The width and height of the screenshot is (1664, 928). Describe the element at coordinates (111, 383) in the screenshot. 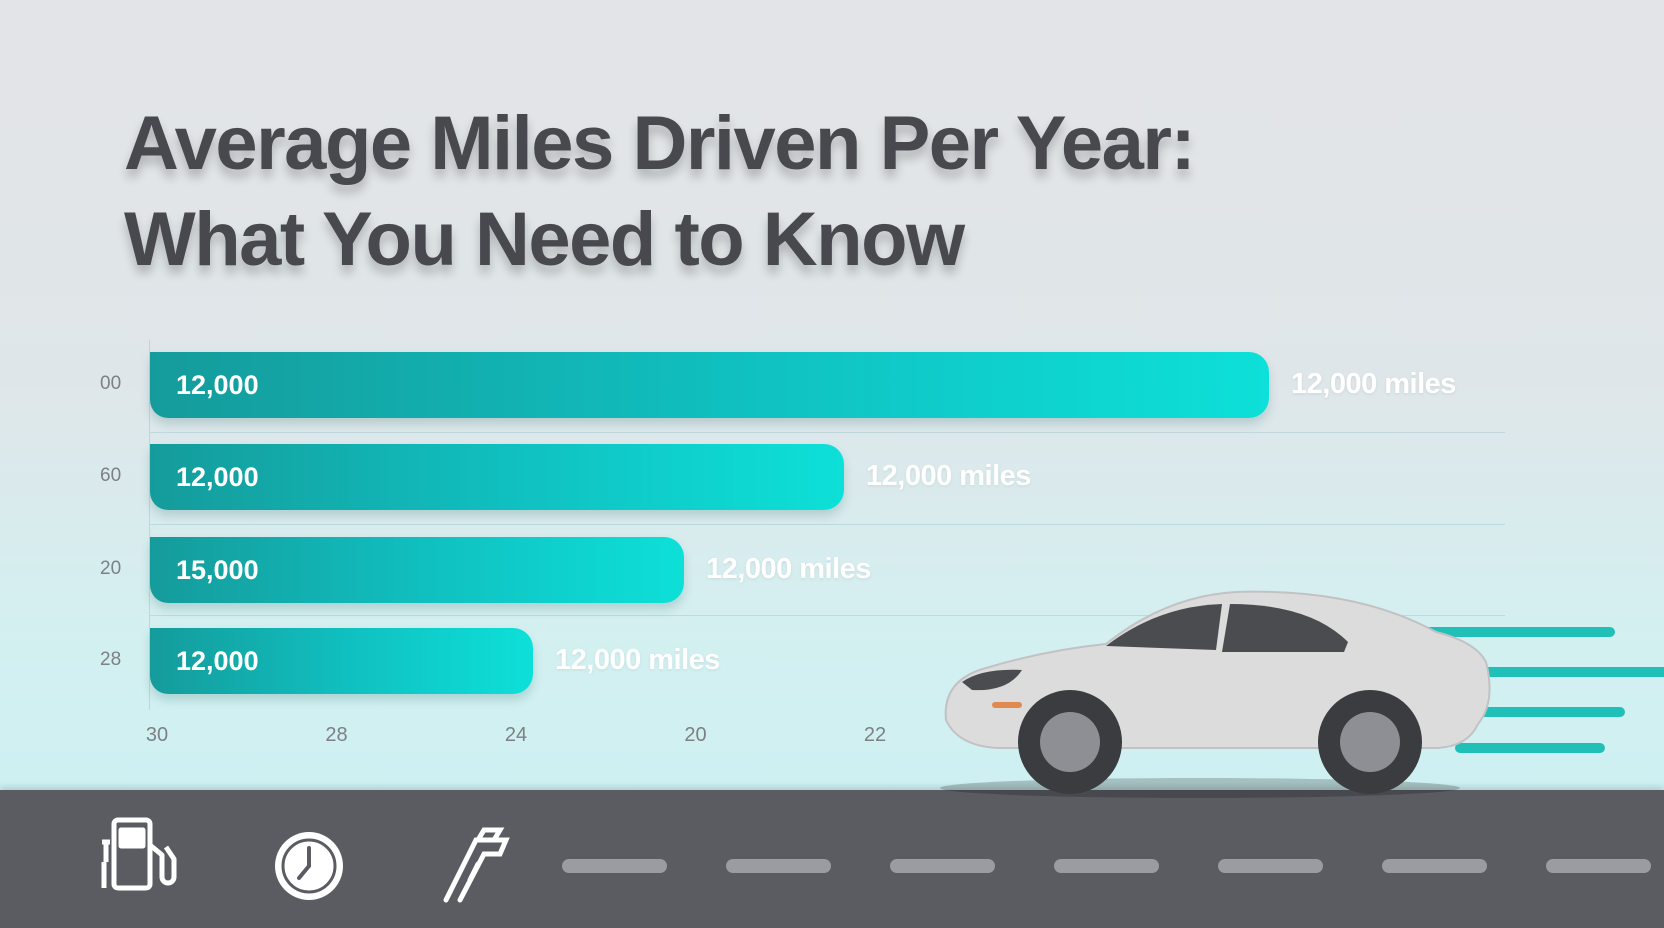

I see `y-axis-label: 00` at that location.